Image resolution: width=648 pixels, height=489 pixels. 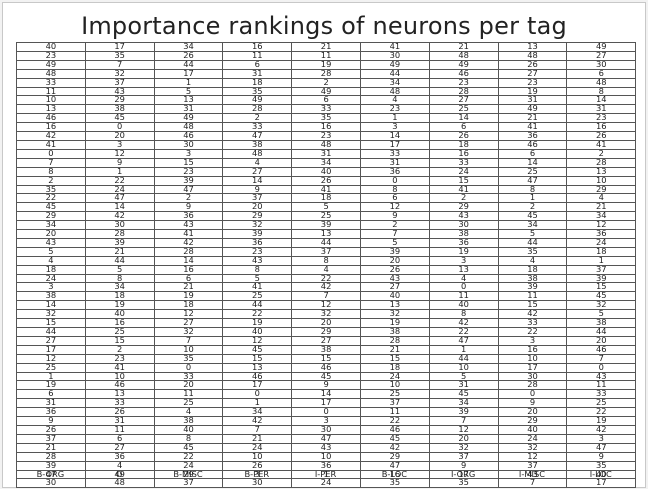 What do you see at coordinates (326, 260) in the screenshot?
I see `table-cell: 8` at bounding box center [326, 260].